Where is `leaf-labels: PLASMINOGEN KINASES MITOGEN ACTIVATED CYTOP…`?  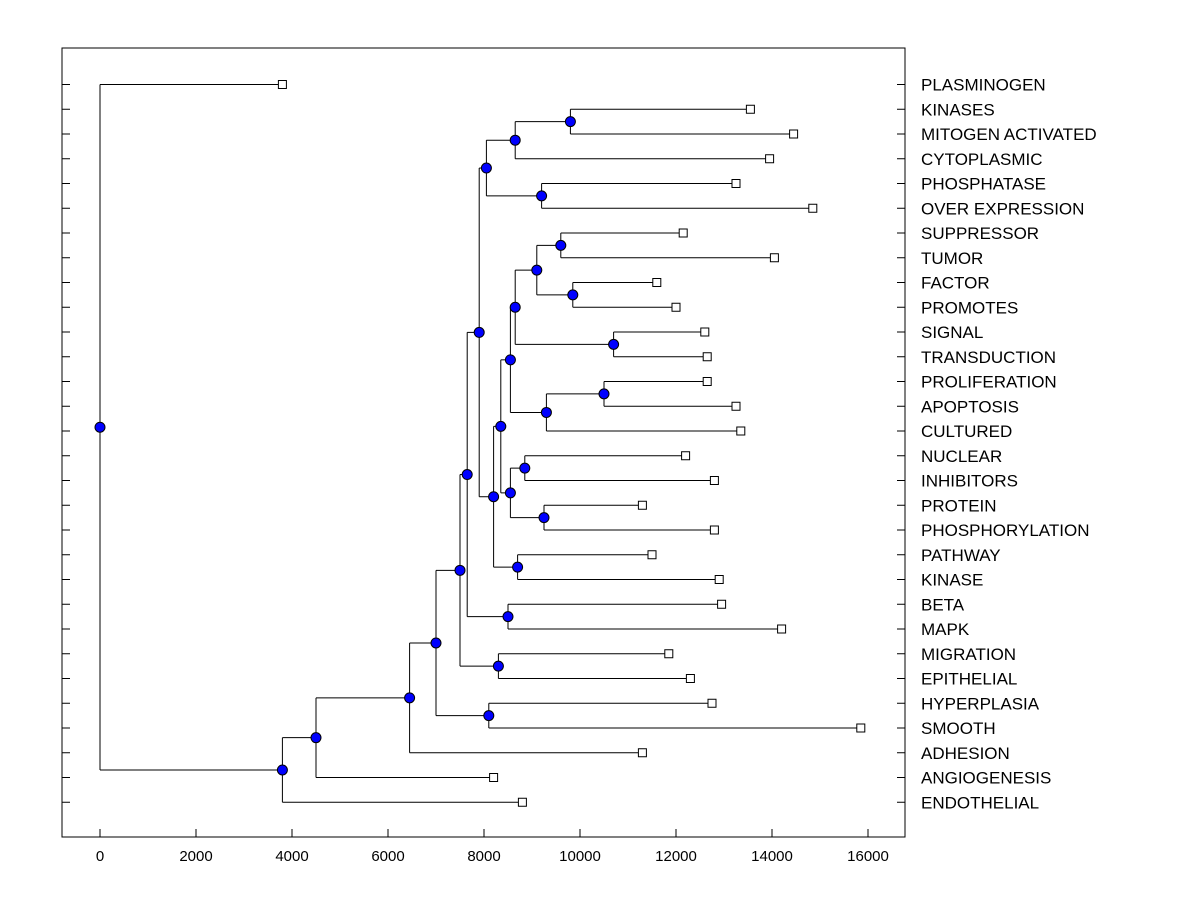 leaf-labels: PLASMINOGEN KINASES MITOGEN ACTIVATED CYTOP… is located at coordinates (1009, 444).